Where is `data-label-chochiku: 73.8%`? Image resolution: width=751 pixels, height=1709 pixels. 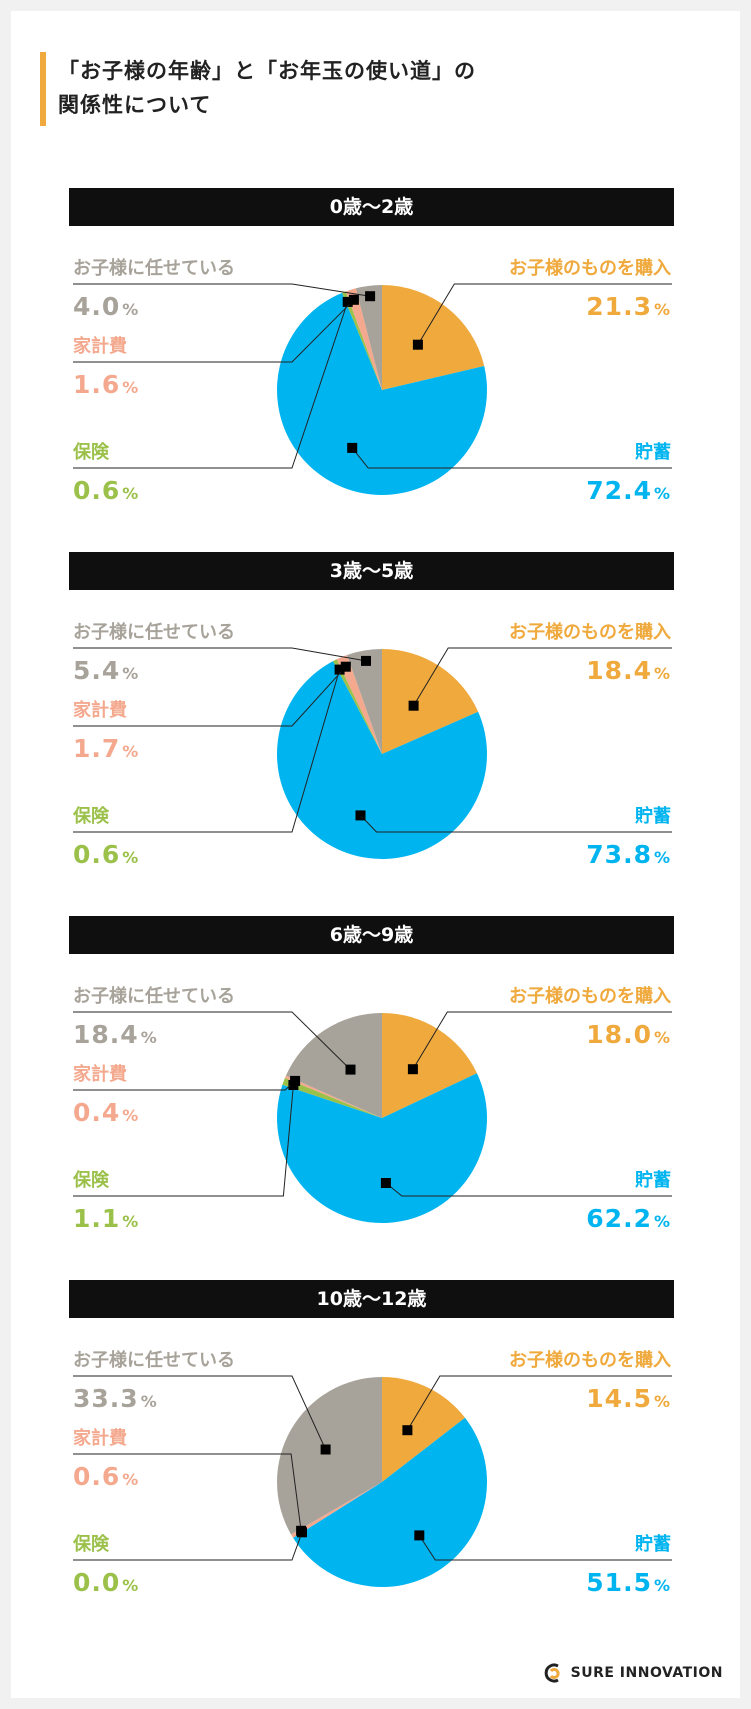 data-label-chochiku: 73.8% is located at coordinates (628, 854).